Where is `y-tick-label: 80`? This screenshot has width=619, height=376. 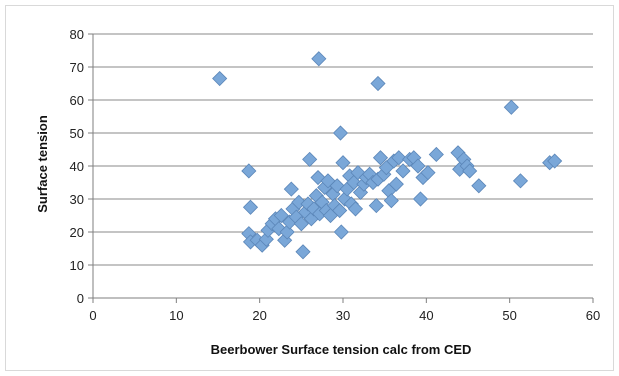
y-tick-label: 80 is located at coordinates (77, 34).